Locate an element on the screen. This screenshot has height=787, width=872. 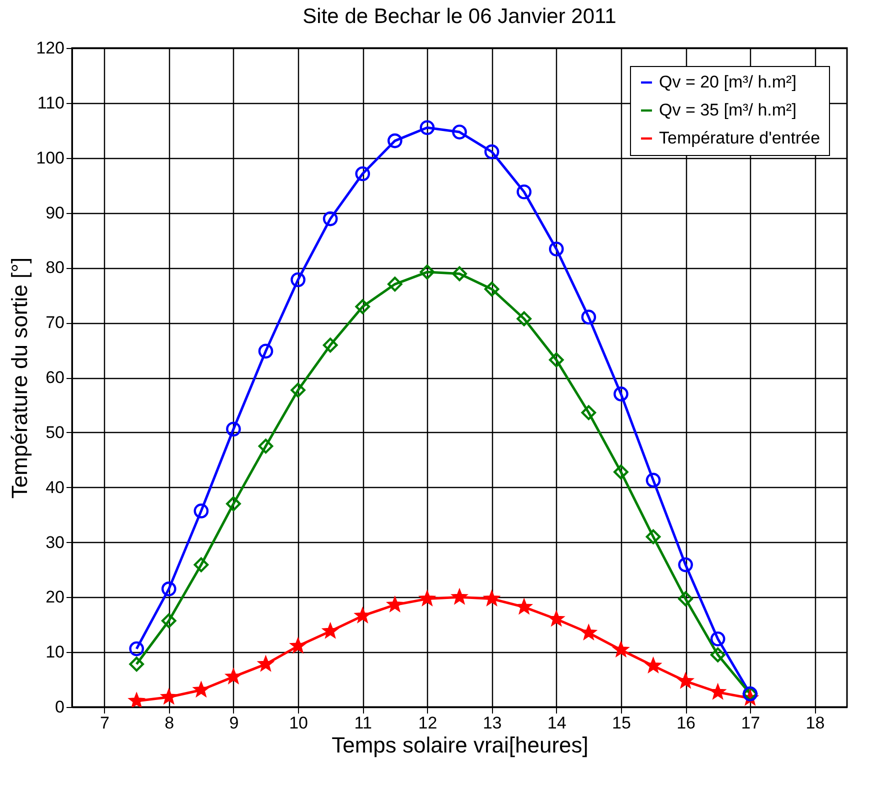
y-tick-label: 0 is located at coordinates (59, 707).